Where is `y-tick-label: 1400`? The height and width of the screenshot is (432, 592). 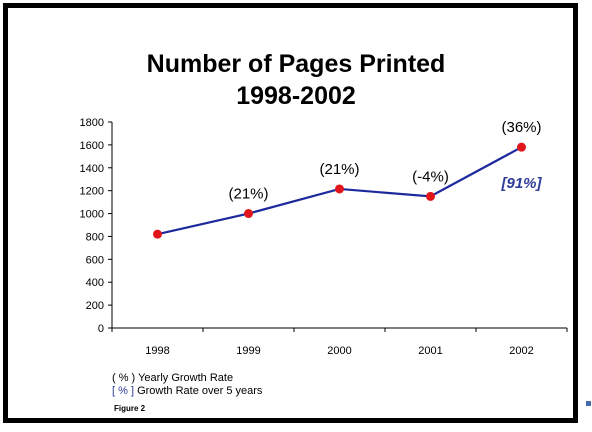 y-tick-label: 1400 is located at coordinates (92, 169).